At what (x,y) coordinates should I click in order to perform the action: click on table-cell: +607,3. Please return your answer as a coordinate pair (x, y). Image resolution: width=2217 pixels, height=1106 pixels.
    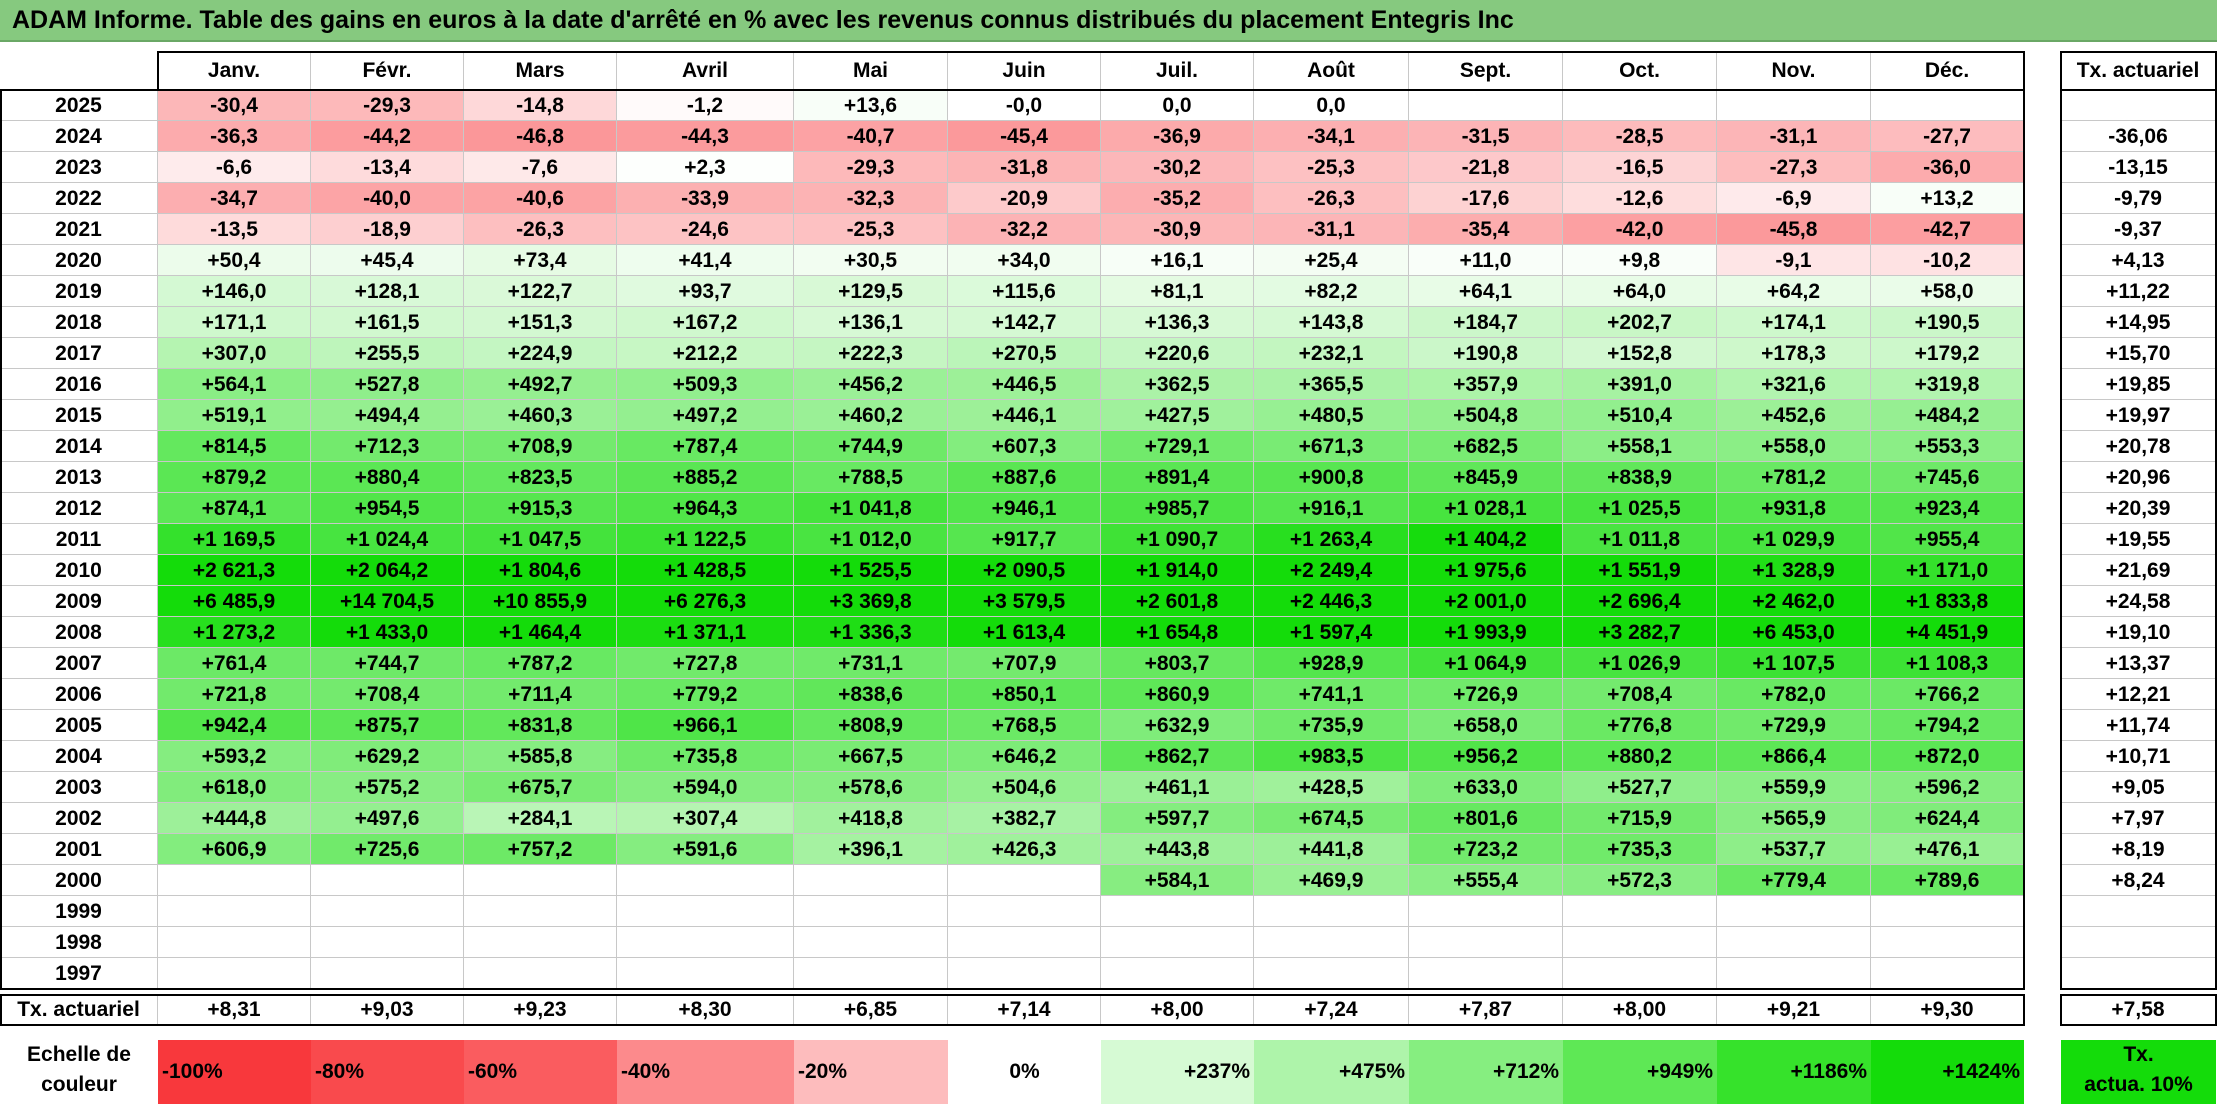
    Looking at the image, I should click on (1024, 446).